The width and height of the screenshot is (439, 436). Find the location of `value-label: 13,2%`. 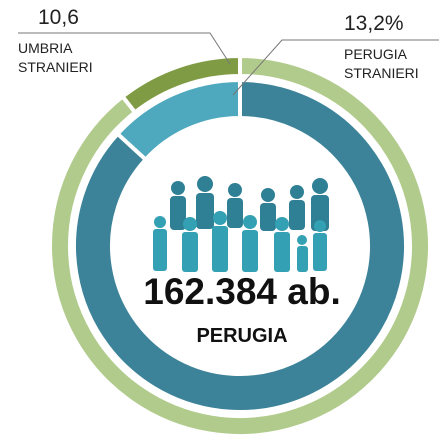

value-label: 13,2% is located at coordinates (374, 23).